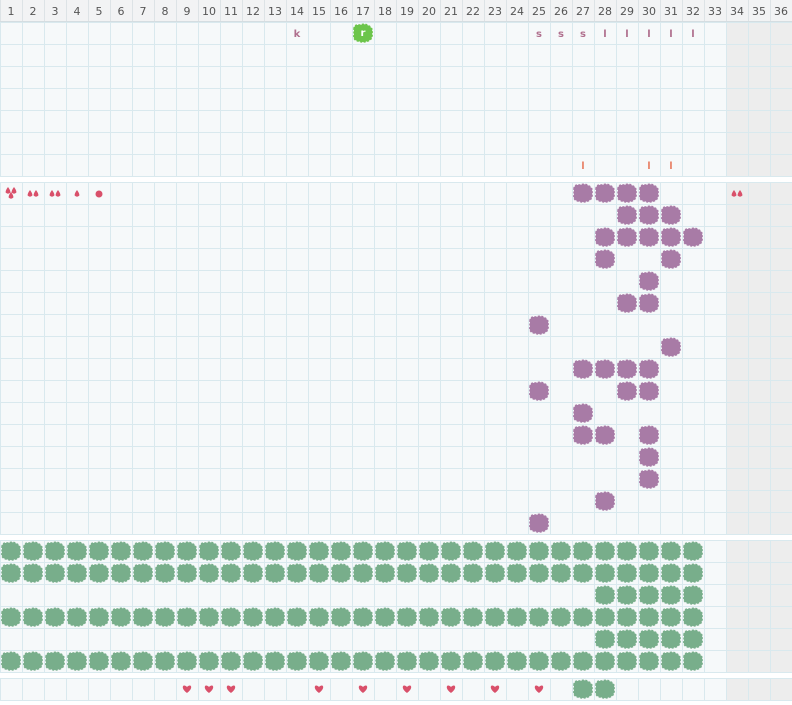 Image resolution: width=792 pixels, height=705 pixels. What do you see at coordinates (297, 34) in the screenshot?
I see `task-letter: k` at bounding box center [297, 34].